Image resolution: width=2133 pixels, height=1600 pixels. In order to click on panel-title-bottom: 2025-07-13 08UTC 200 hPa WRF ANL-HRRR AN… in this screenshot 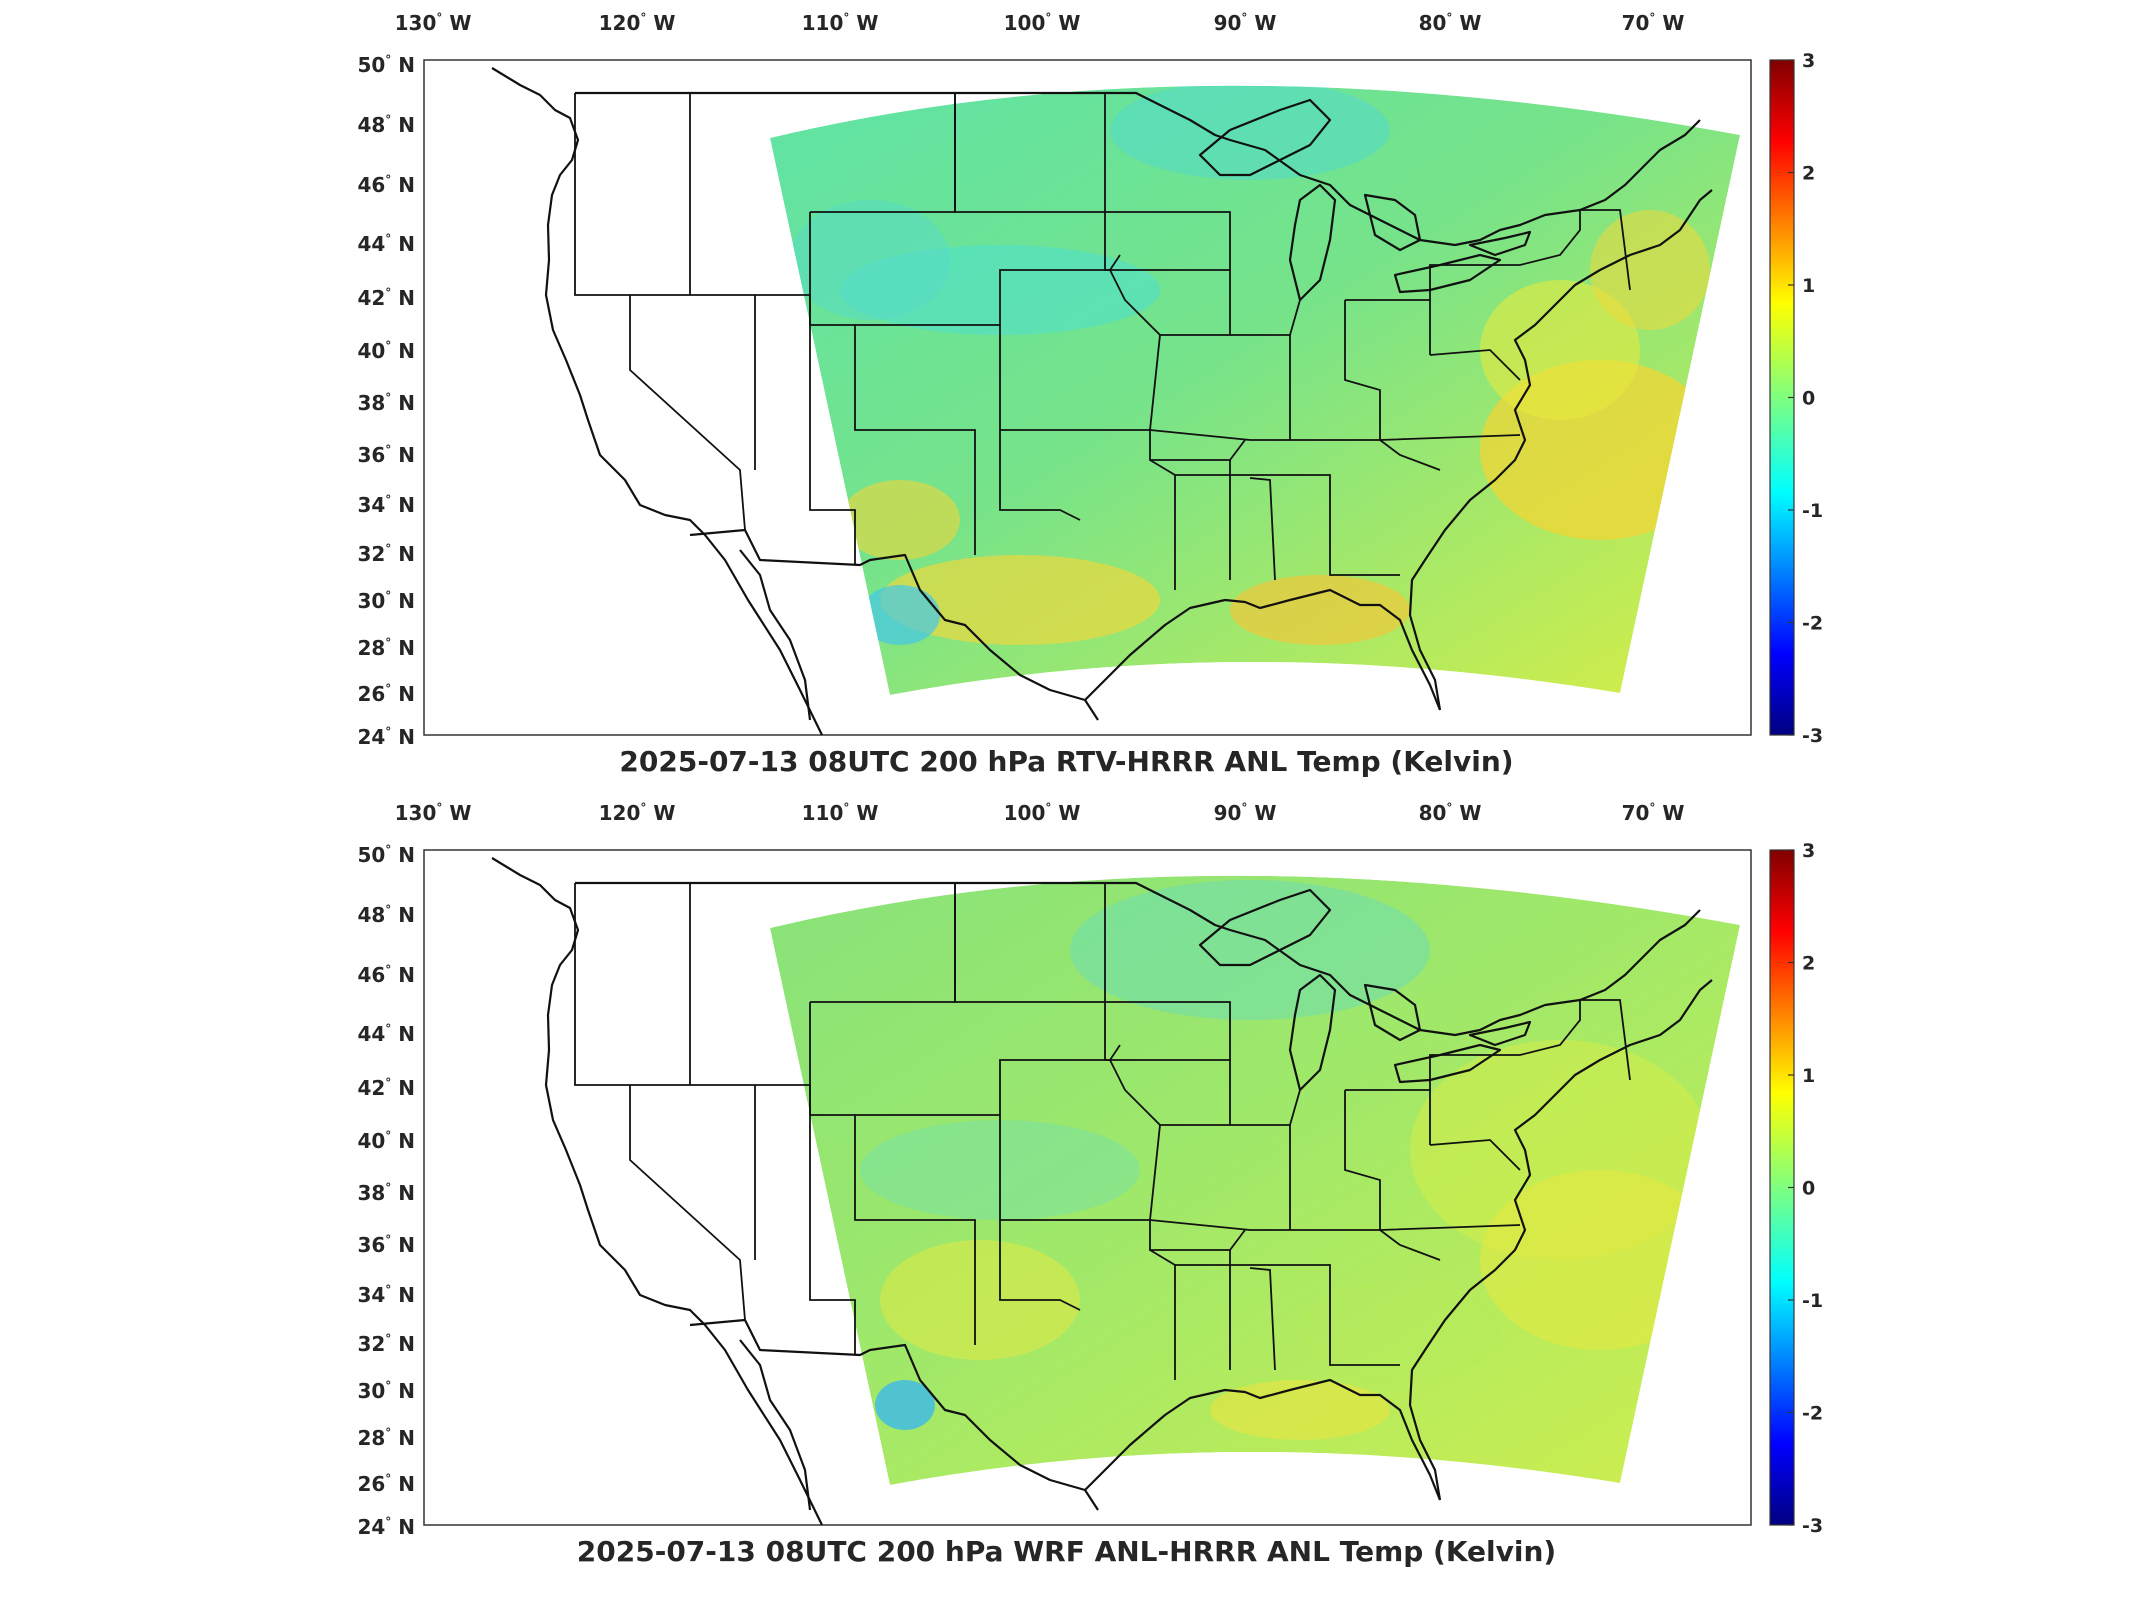, I will do `click(1066, 1551)`.